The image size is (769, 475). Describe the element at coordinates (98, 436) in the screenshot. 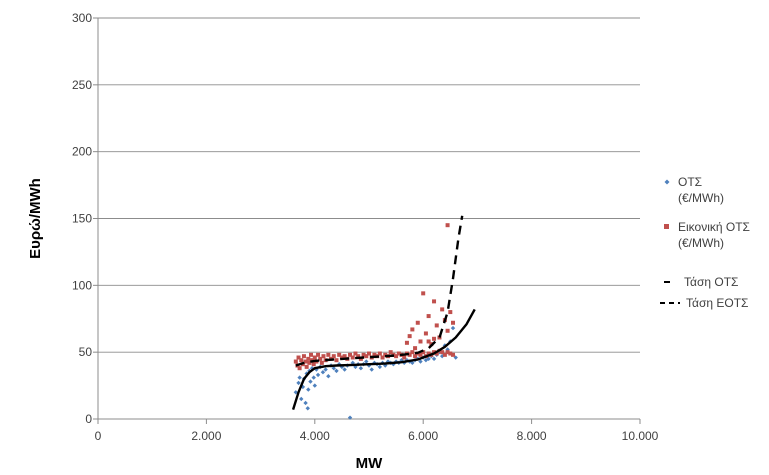

I see `x-tick-label: 0` at that location.